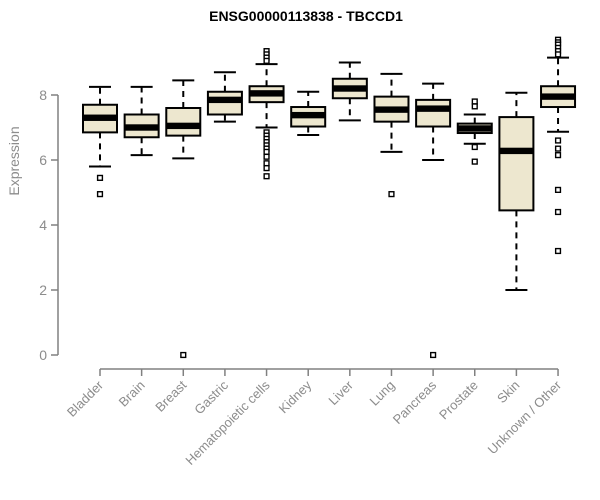 The height and width of the screenshot is (500, 600). I want to click on x-tick-label: Lung, so click(382, 393).